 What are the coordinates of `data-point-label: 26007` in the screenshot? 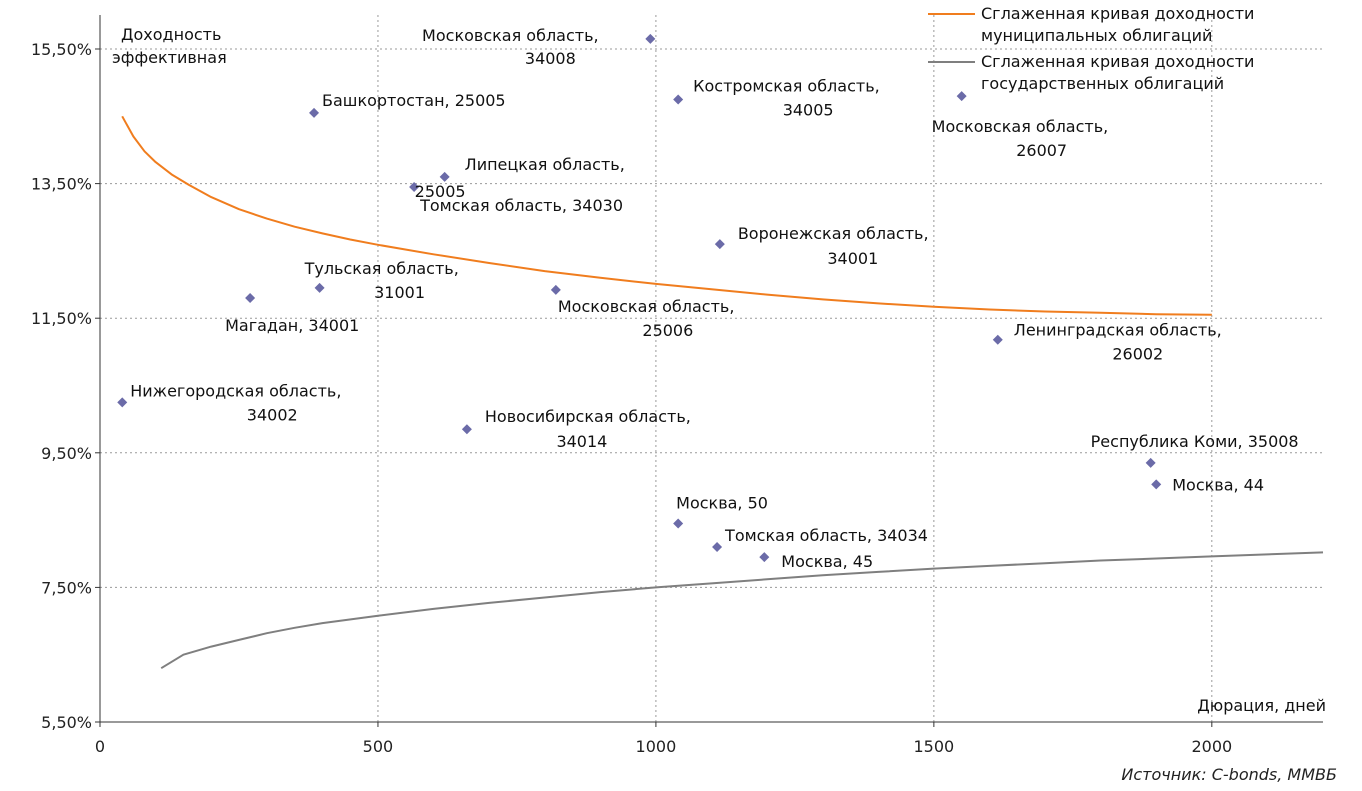 It's located at (1041, 150).